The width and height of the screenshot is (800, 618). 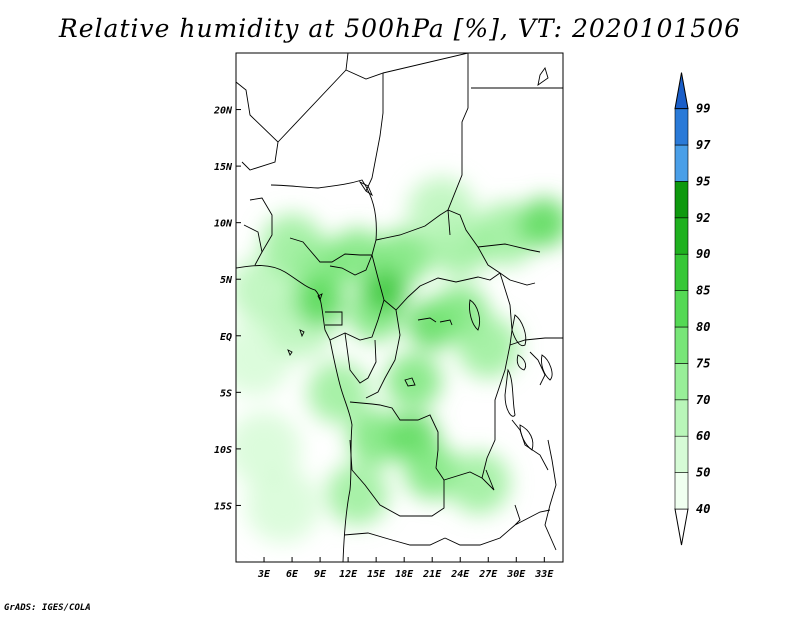 I want to click on colorbar-label: 99, so click(x=703, y=109).